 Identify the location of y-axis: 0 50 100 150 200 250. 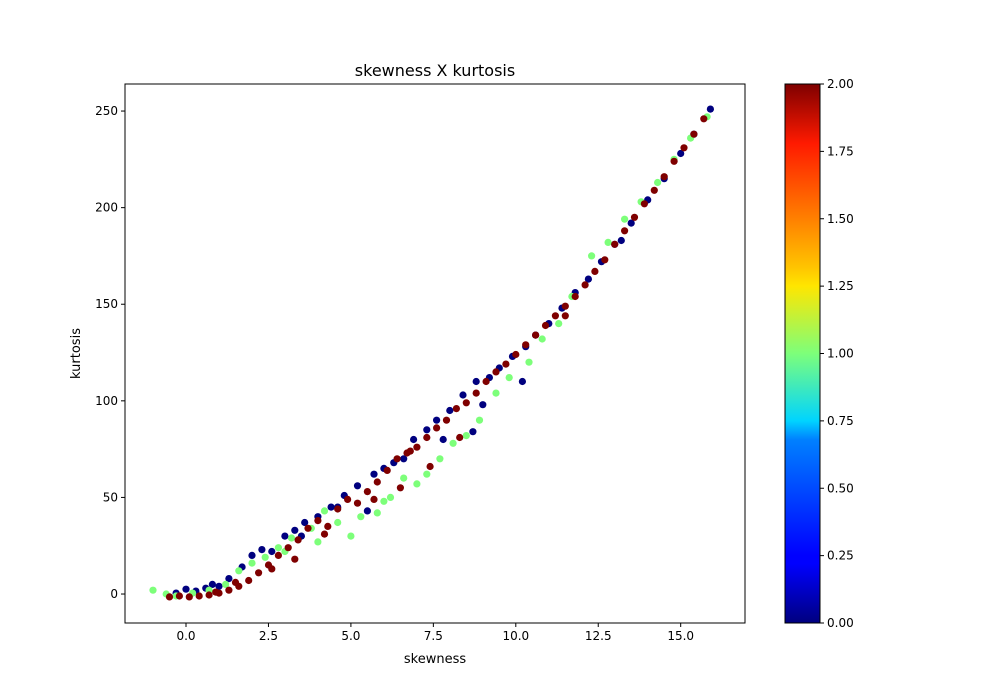
(110, 352).